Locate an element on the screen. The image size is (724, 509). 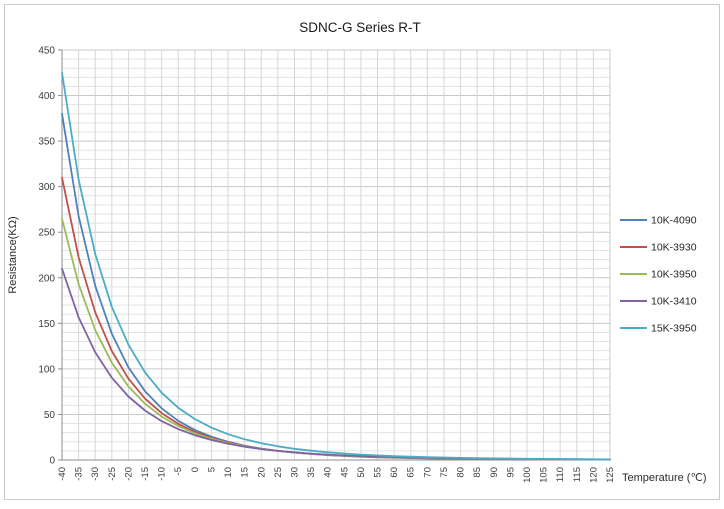
x-tick-label: 105 is located at coordinates (544, 475).